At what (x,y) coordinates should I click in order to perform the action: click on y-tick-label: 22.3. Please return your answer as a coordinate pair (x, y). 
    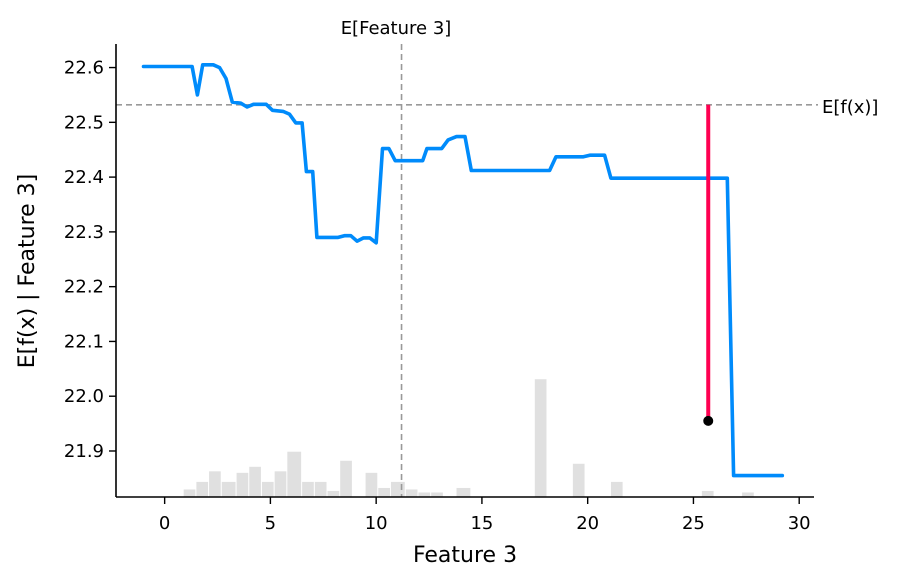
    Looking at the image, I should click on (84, 232).